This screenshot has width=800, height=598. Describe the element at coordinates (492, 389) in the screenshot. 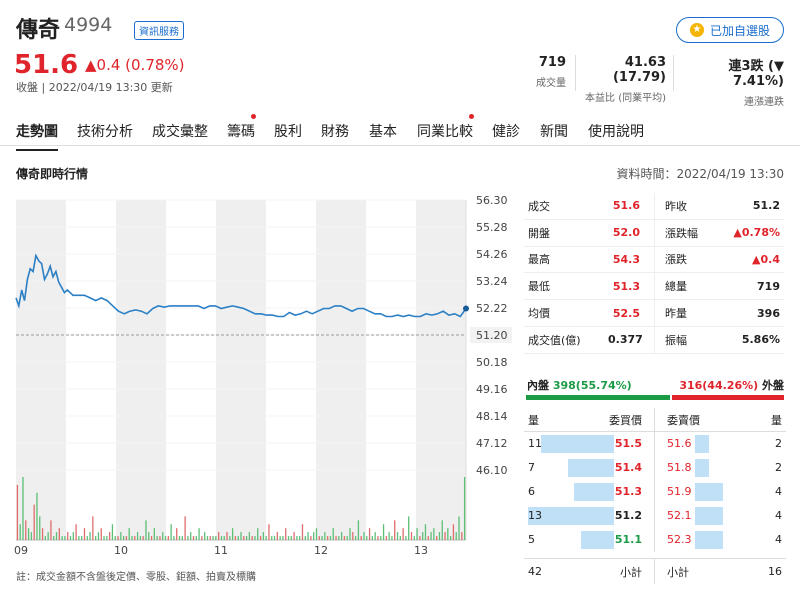

I see `y-tick-label: 49.16` at that location.